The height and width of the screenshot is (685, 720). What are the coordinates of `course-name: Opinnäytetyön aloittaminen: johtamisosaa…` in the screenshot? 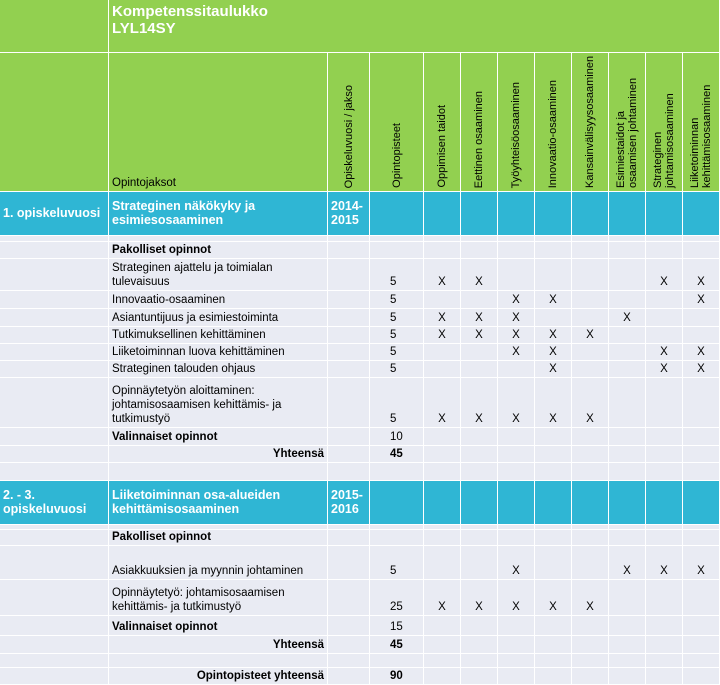 It's located at (197, 405).